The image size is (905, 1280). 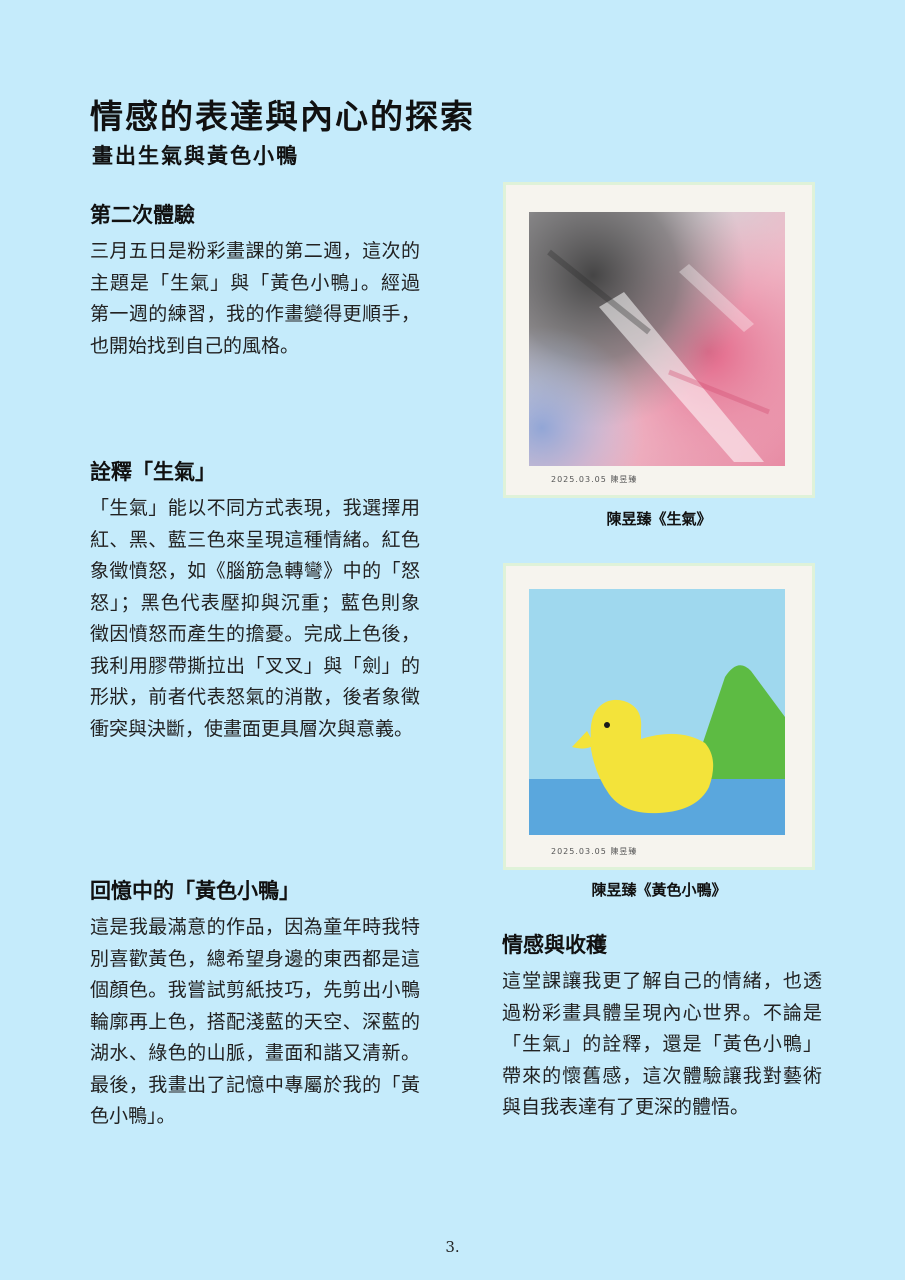 I want to click on duck-painting, so click(x=657, y=712).